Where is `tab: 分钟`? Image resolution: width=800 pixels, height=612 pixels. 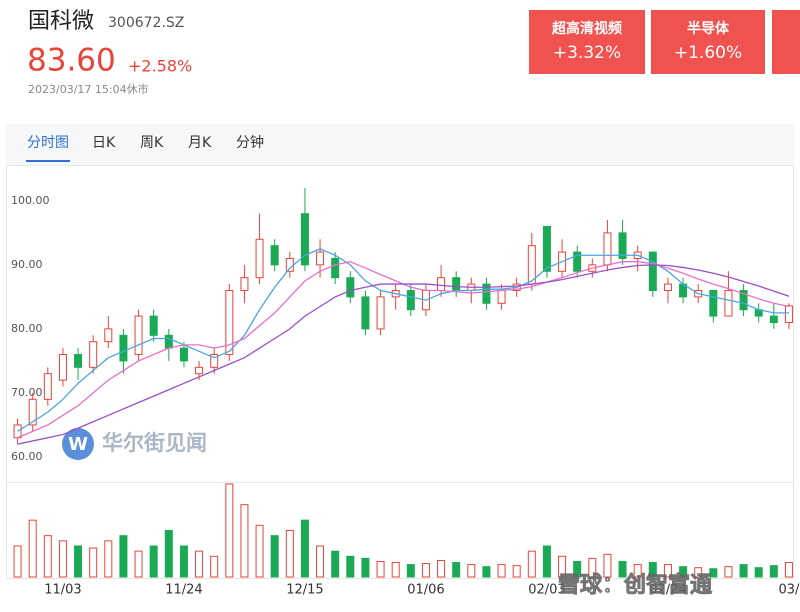
tab: 分钟 is located at coordinates (250, 142).